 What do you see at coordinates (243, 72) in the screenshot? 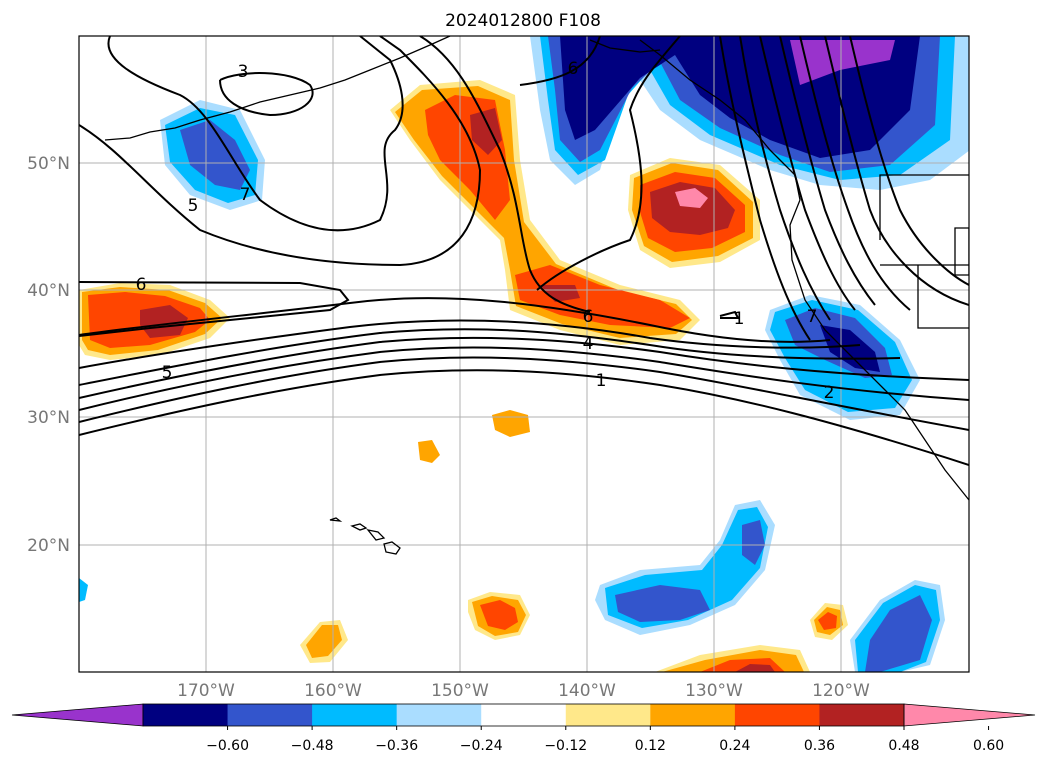
I see `contour-label: 3` at bounding box center [243, 72].